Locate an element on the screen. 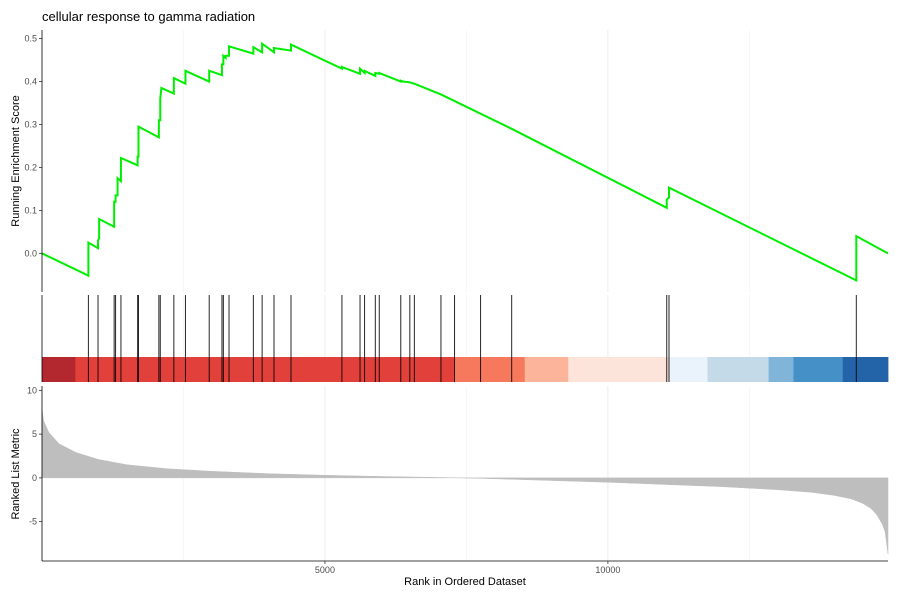 The width and height of the screenshot is (900, 600). rank-color-bar is located at coordinates (465, 369).